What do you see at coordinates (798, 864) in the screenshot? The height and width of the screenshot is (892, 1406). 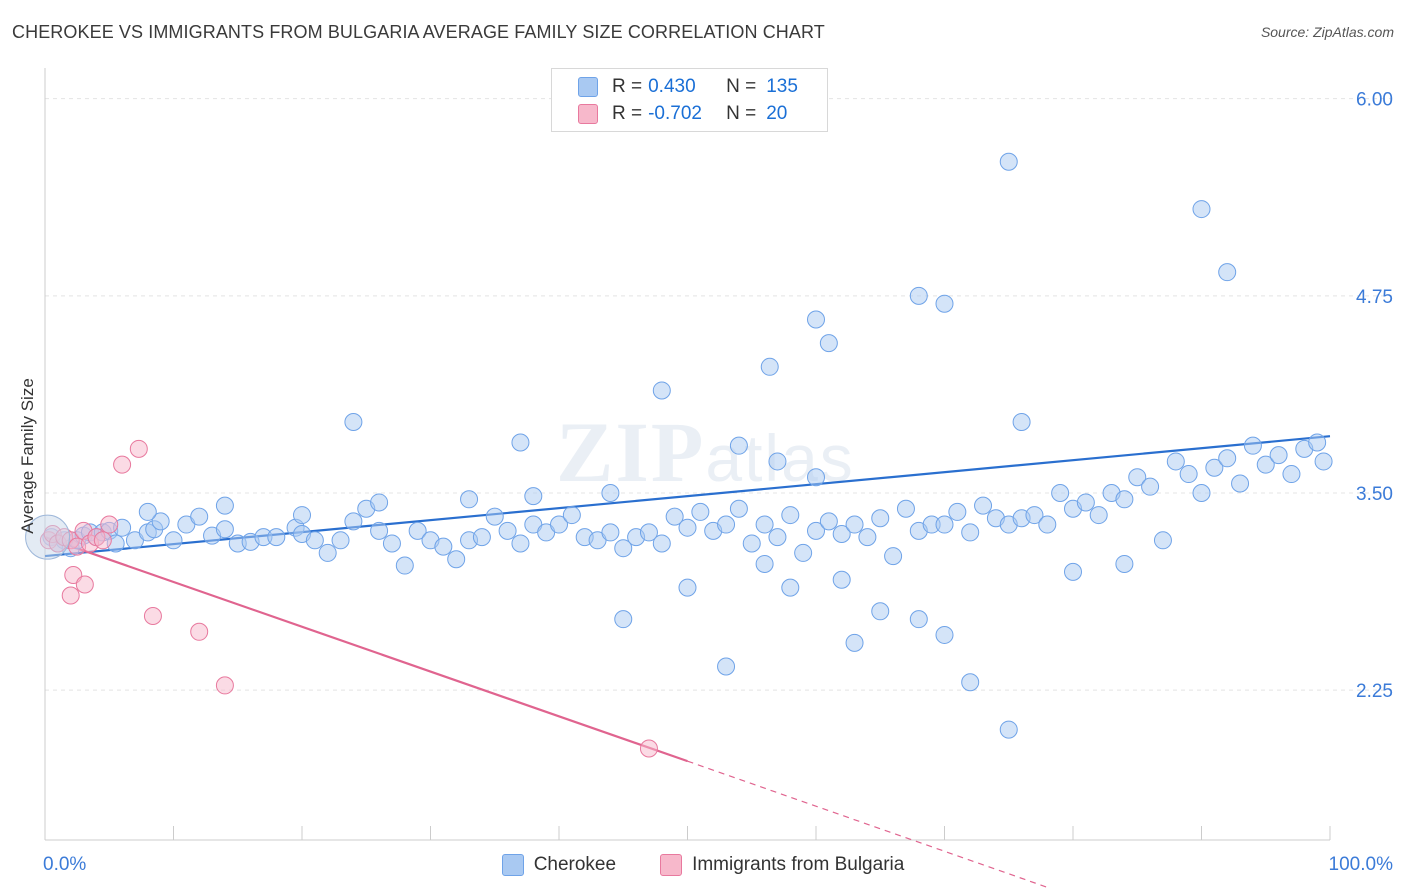 I see `legend-label-bulgaria: Immigrants from Bulgaria` at bounding box center [798, 864].